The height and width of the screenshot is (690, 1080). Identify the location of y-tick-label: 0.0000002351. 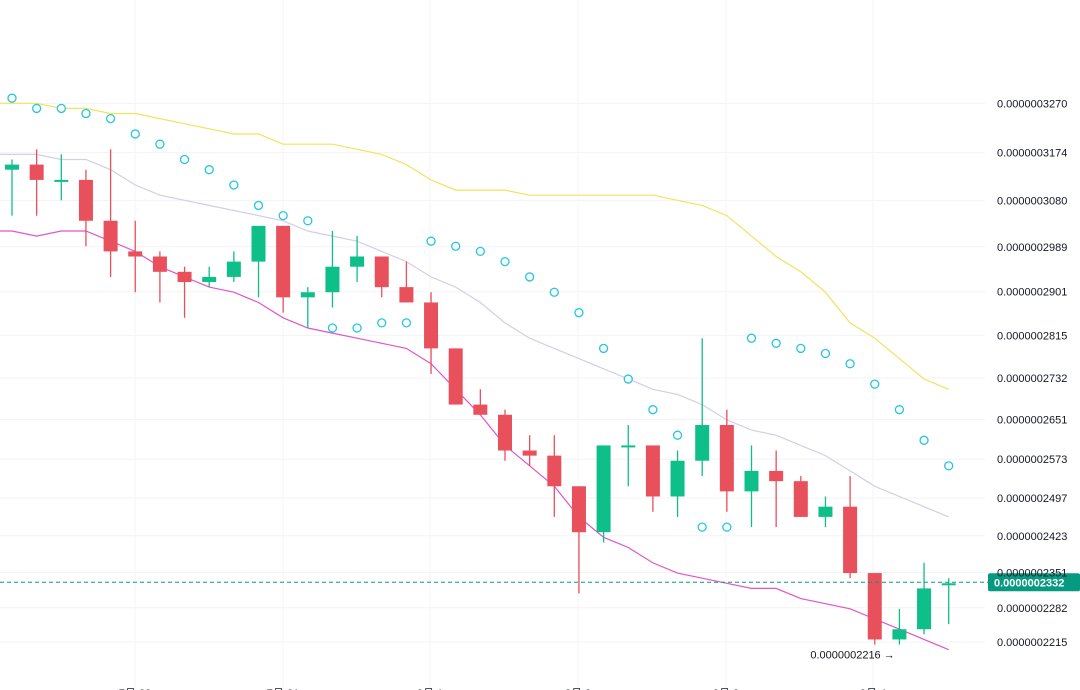
(1032, 574).